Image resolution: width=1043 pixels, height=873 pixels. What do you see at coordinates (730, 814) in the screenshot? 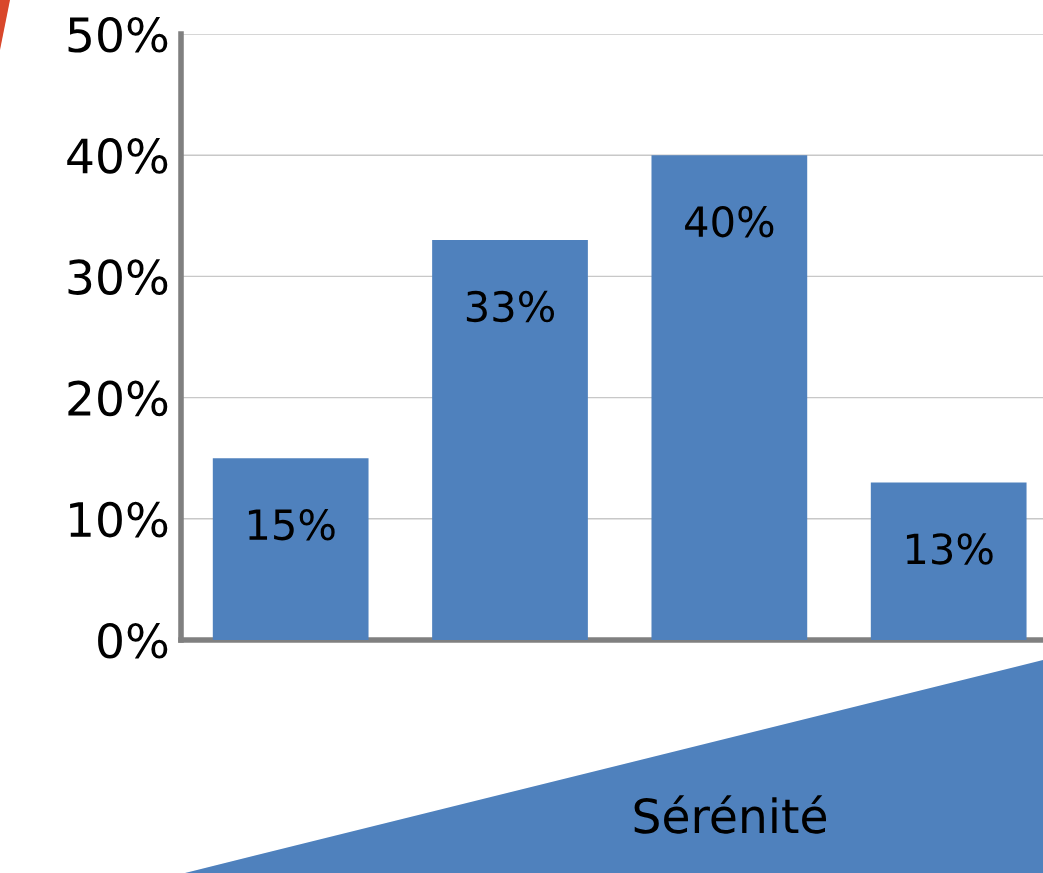
I see `x-axis-title: Sérénité` at bounding box center [730, 814].